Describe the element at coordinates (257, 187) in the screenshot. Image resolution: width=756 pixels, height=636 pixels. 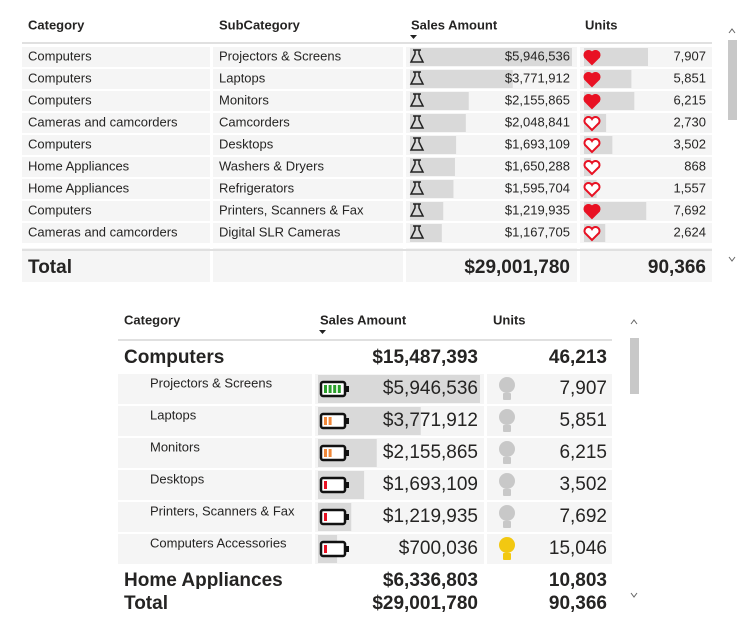
I see `cell-text: Refrigerators` at that location.